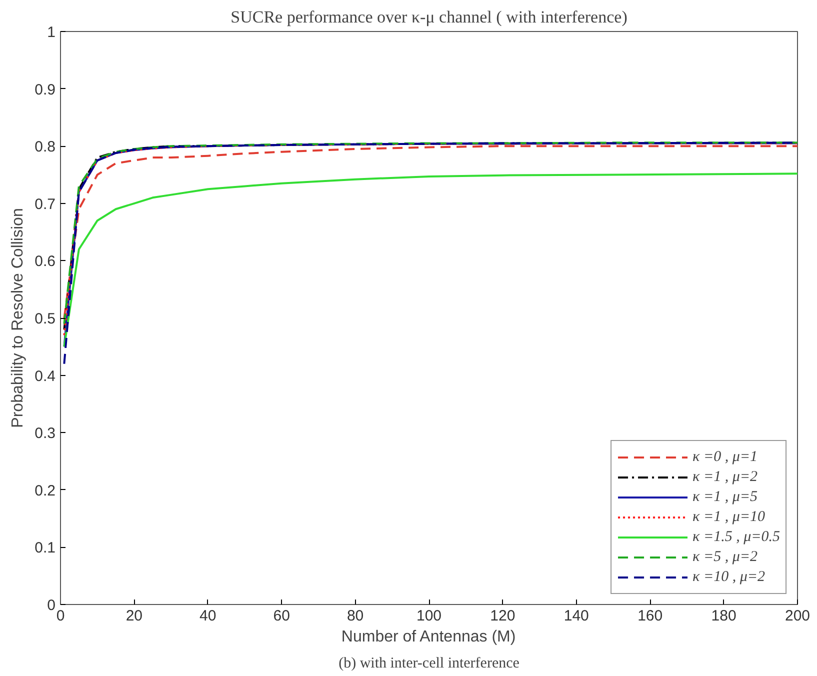 The width and height of the screenshot is (817, 676). I want to click on y-axis-title: Probability to Resolve Collision, so click(18, 318).